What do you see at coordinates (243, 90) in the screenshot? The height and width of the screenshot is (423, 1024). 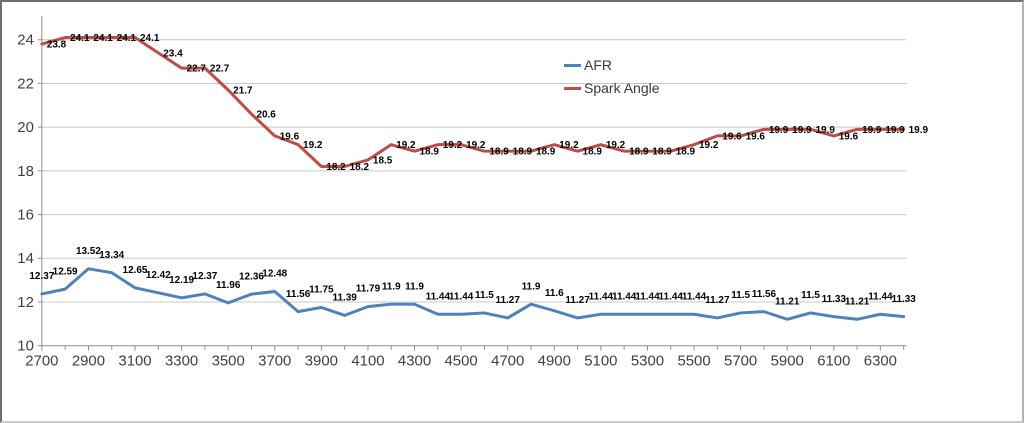 I see `data-label: 21.7` at bounding box center [243, 90].